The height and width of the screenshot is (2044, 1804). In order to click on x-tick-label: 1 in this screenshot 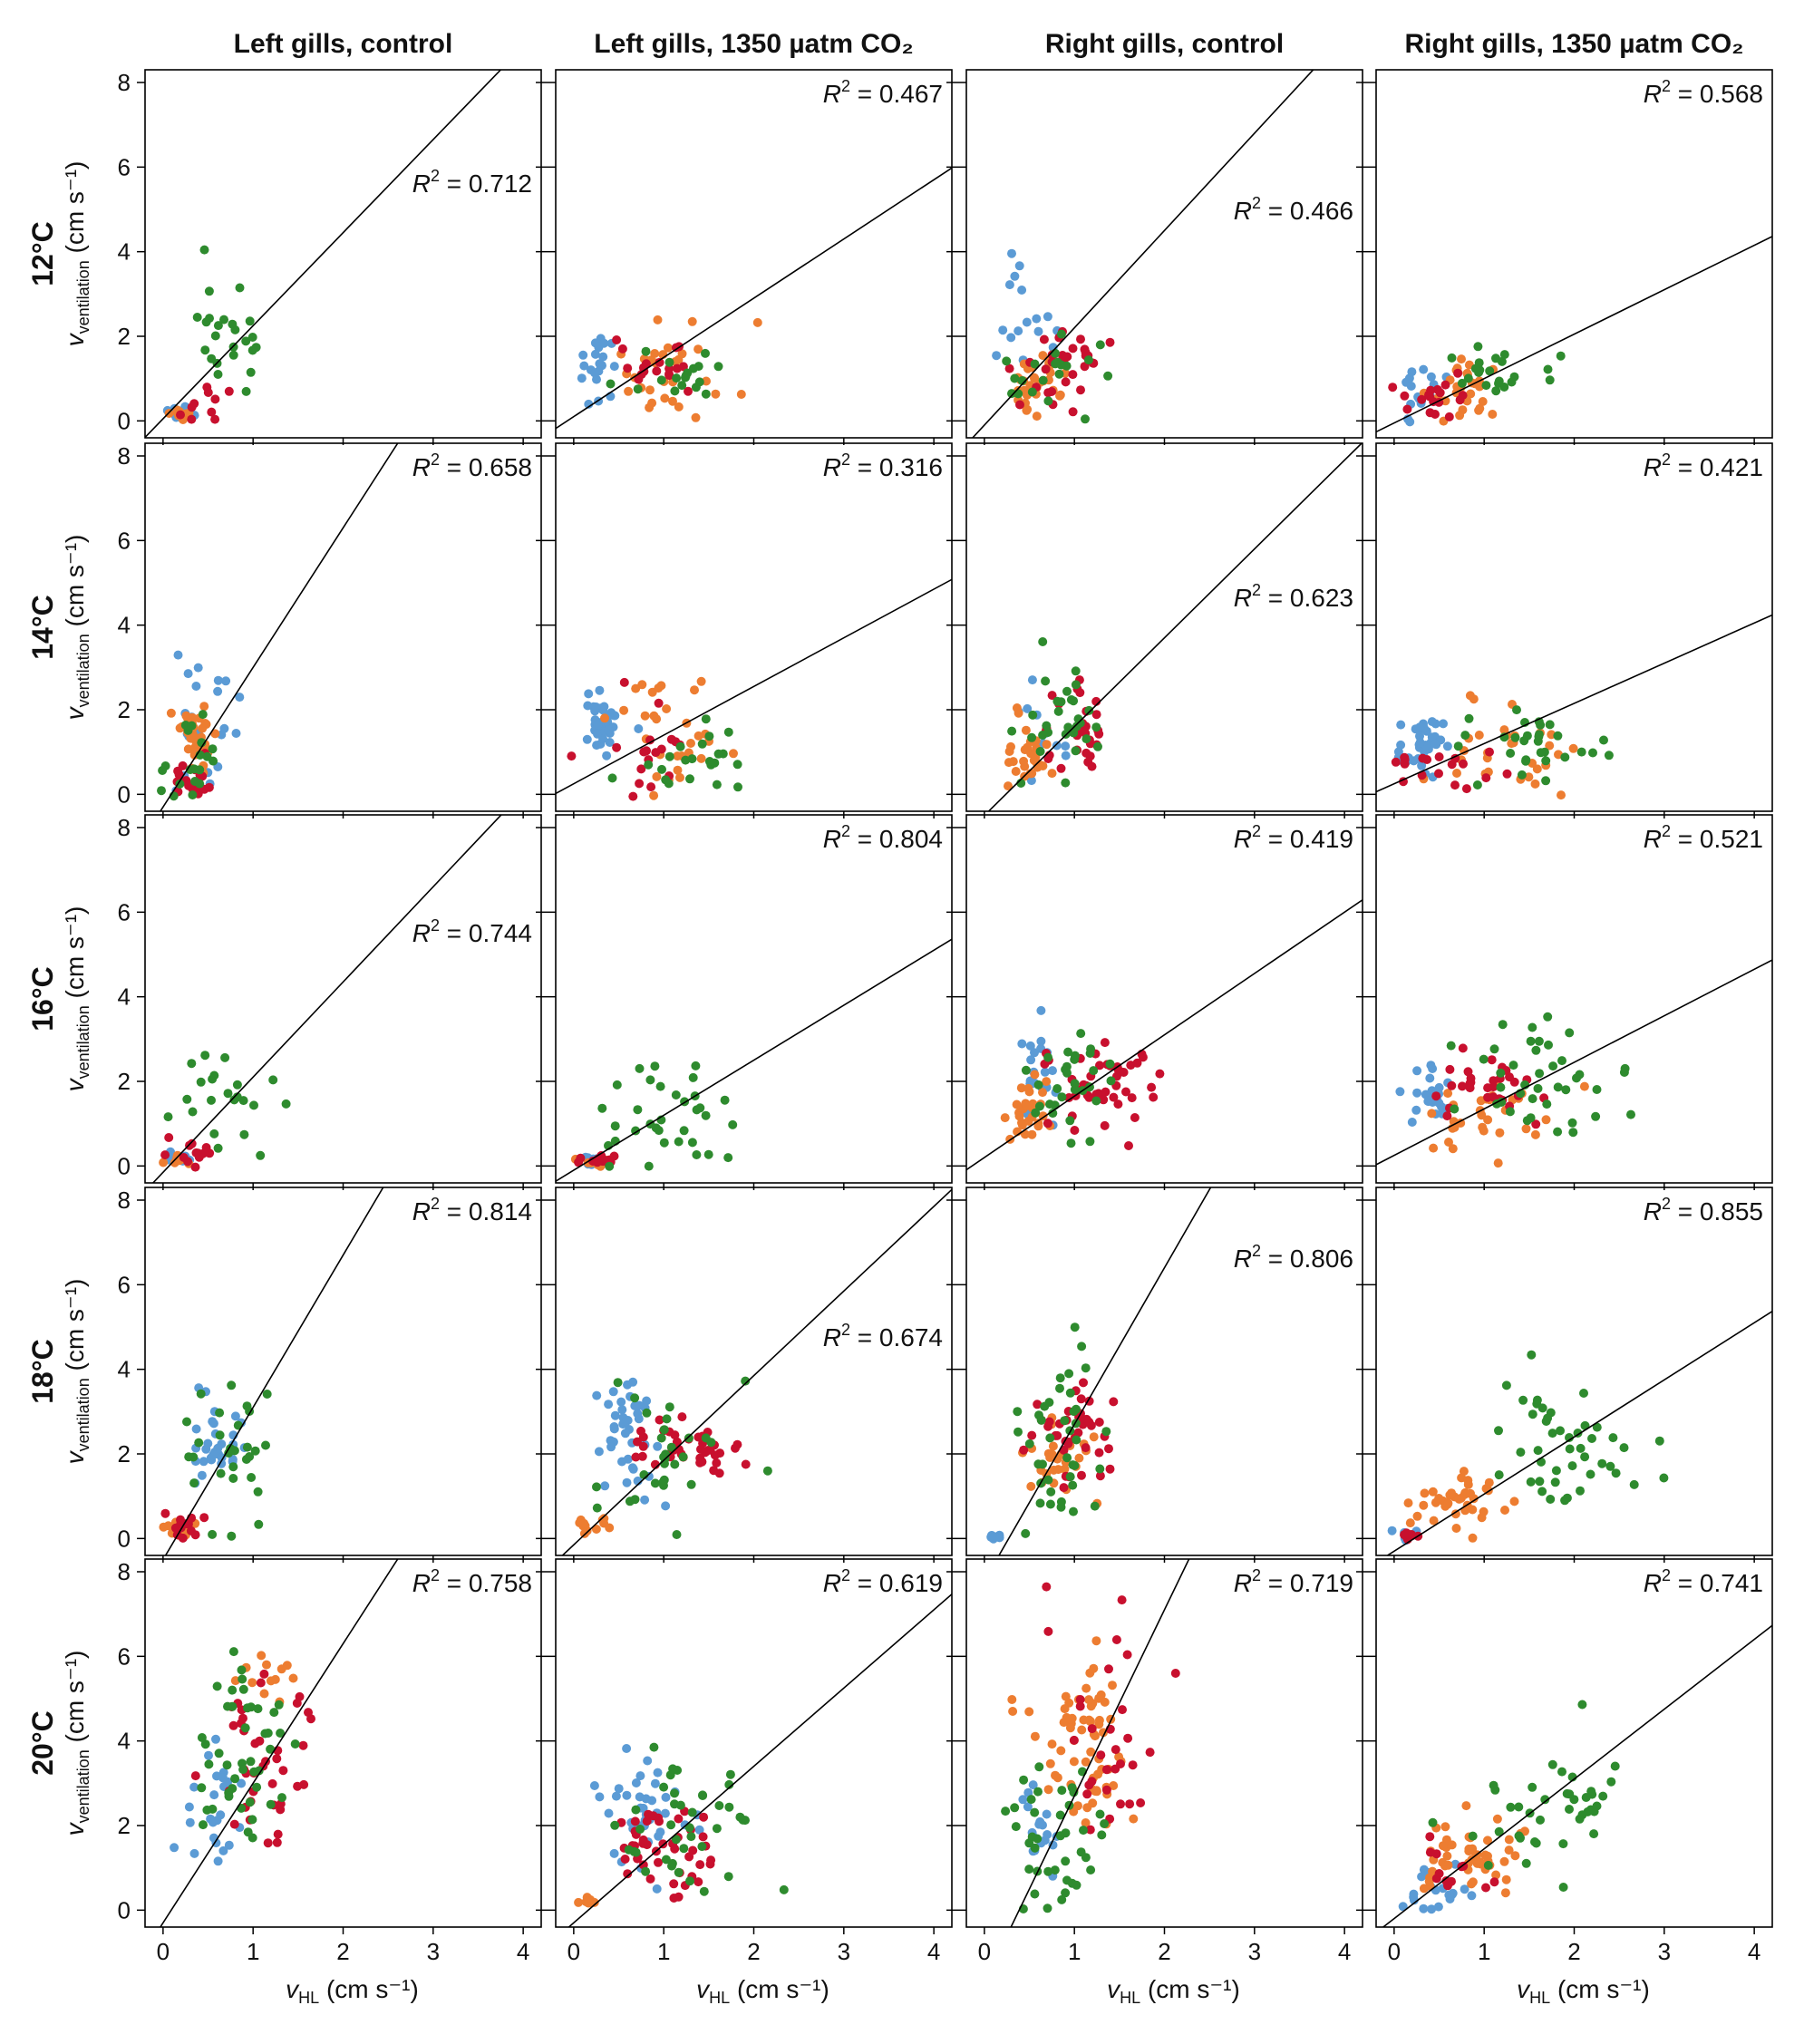, I will do `click(253, 1951)`.